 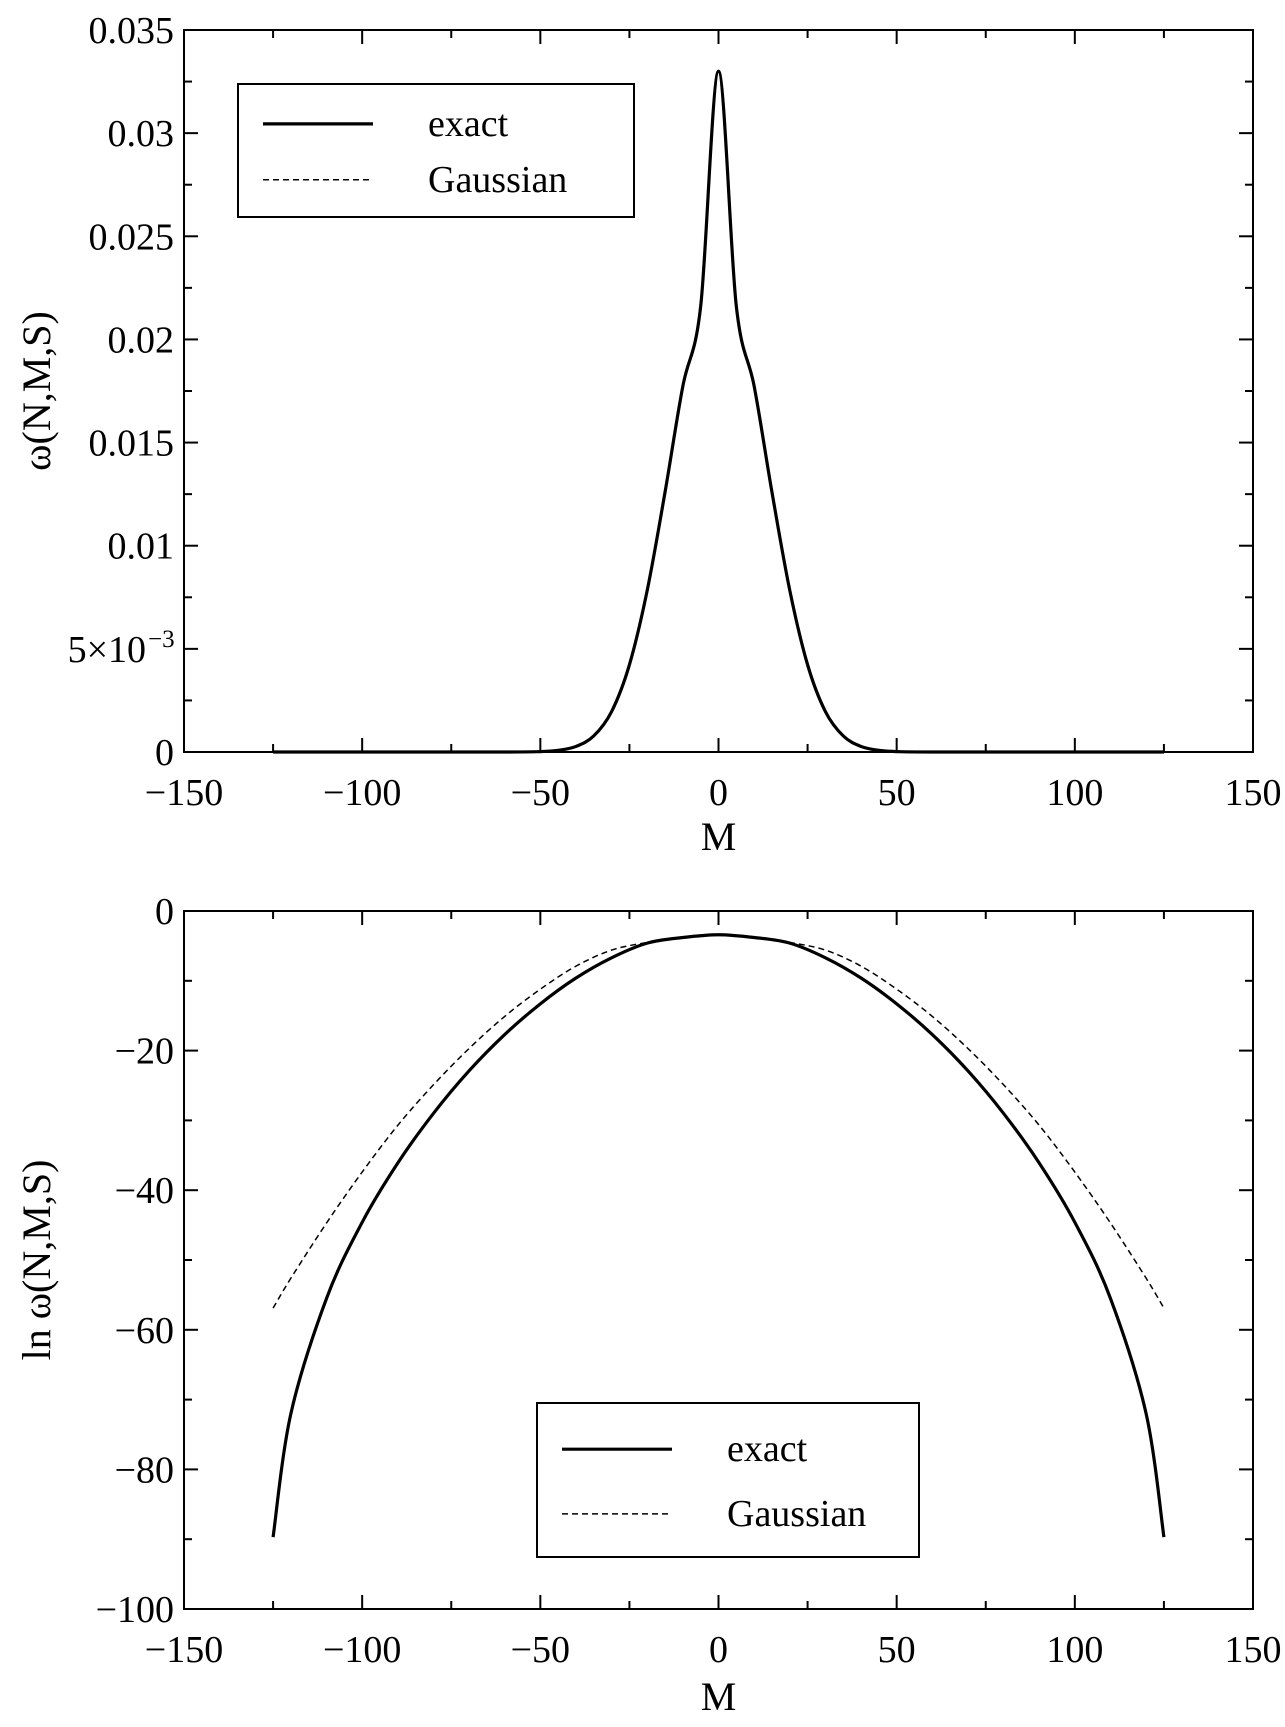 What do you see at coordinates (107, 650) in the screenshot?
I see `y-tick-label: 5×10` at bounding box center [107, 650].